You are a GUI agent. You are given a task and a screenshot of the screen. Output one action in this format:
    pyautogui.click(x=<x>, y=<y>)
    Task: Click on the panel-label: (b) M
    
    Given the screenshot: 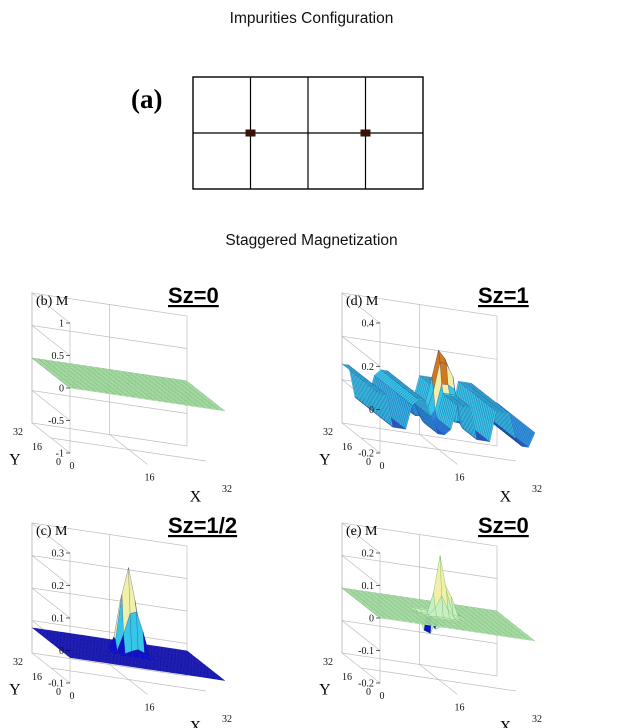 What is the action you would take?
    pyautogui.click(x=52, y=301)
    